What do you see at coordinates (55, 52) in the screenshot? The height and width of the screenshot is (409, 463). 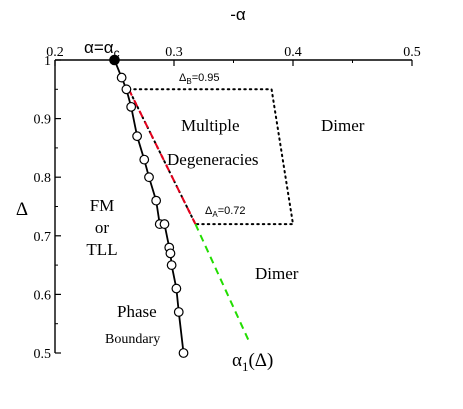 I see `x-tick-label: 0.2` at bounding box center [55, 52].